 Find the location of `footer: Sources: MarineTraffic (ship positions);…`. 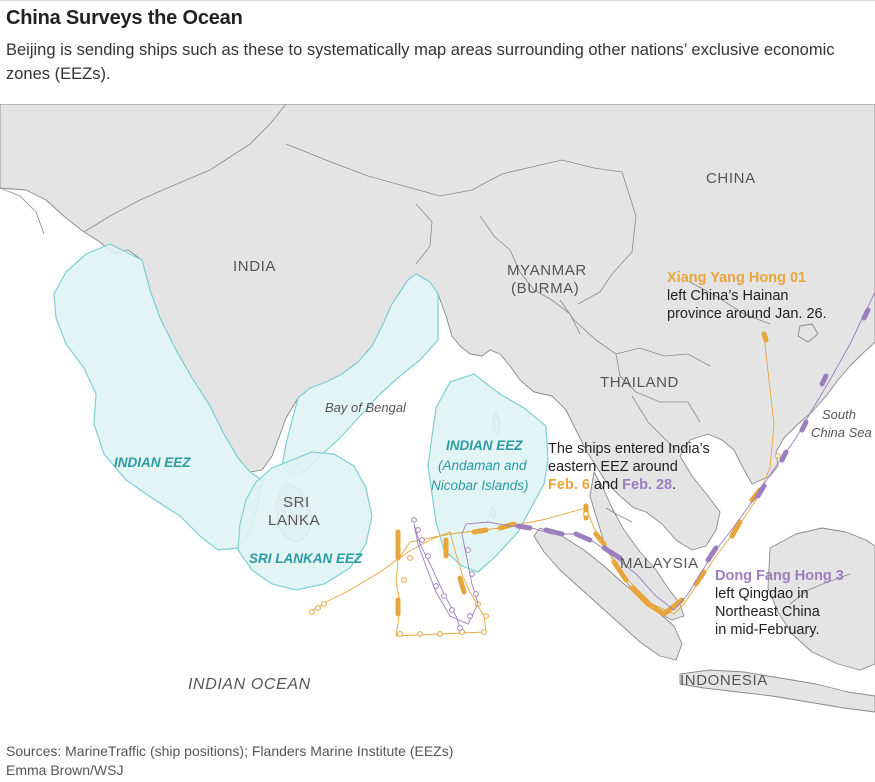

footer: Sources: MarineTraffic (ship positions);… is located at coordinates (229, 761).